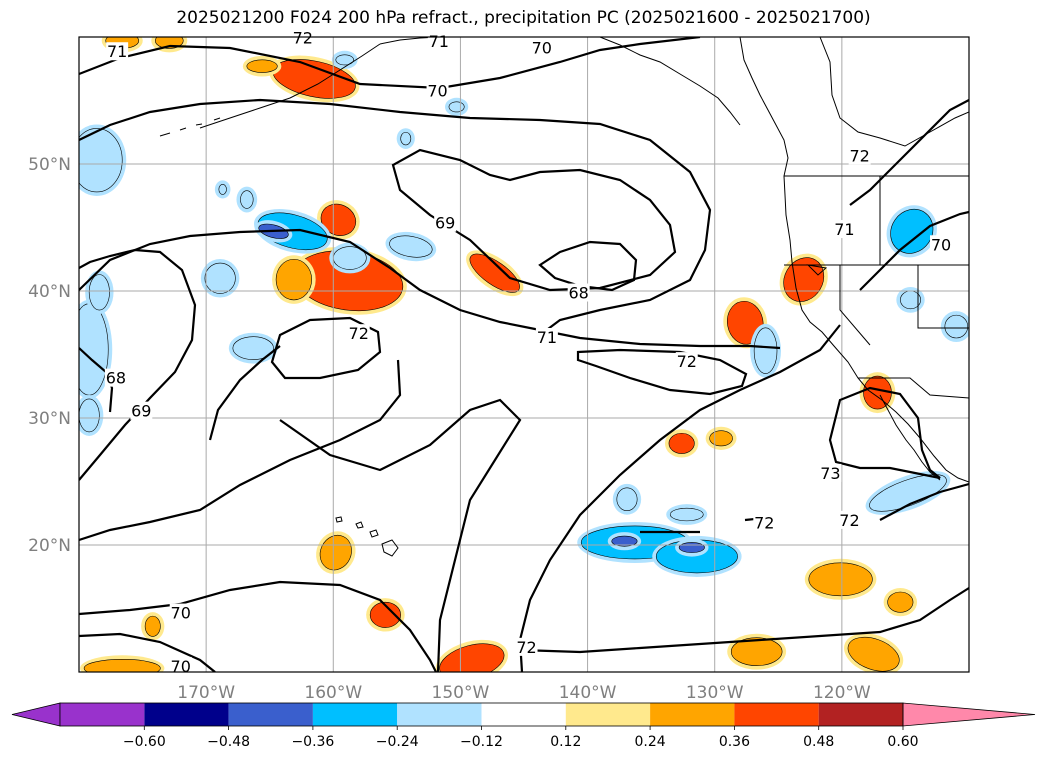 This screenshot has height=765, width=1047. Describe the element at coordinates (818, 742) in the screenshot. I see `colorbar-label: 0.48` at that location.